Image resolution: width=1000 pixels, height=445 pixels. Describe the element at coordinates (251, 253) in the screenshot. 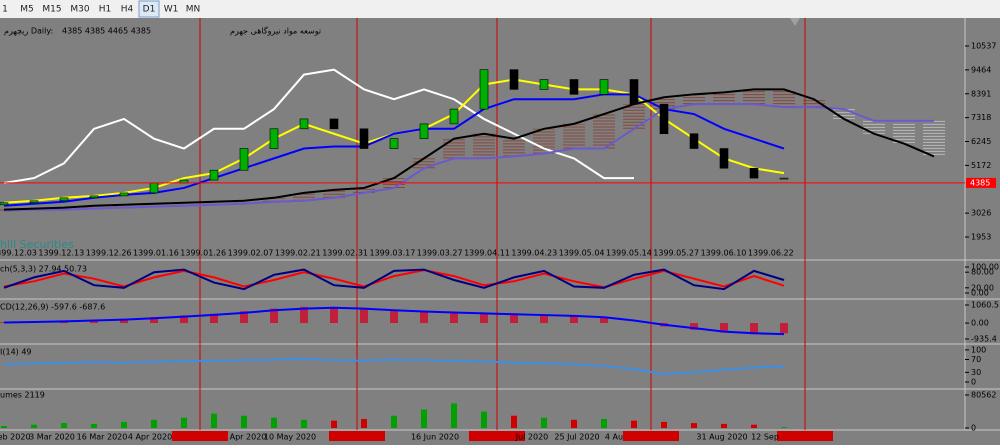

I see `date-label: 1399.02.07` at that location.